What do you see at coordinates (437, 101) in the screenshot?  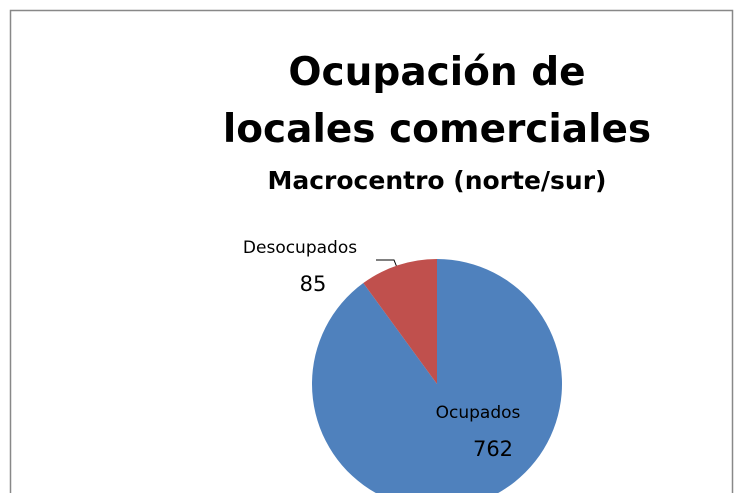 I see `chart-title: Ocupación de locales comerciales` at bounding box center [437, 101].